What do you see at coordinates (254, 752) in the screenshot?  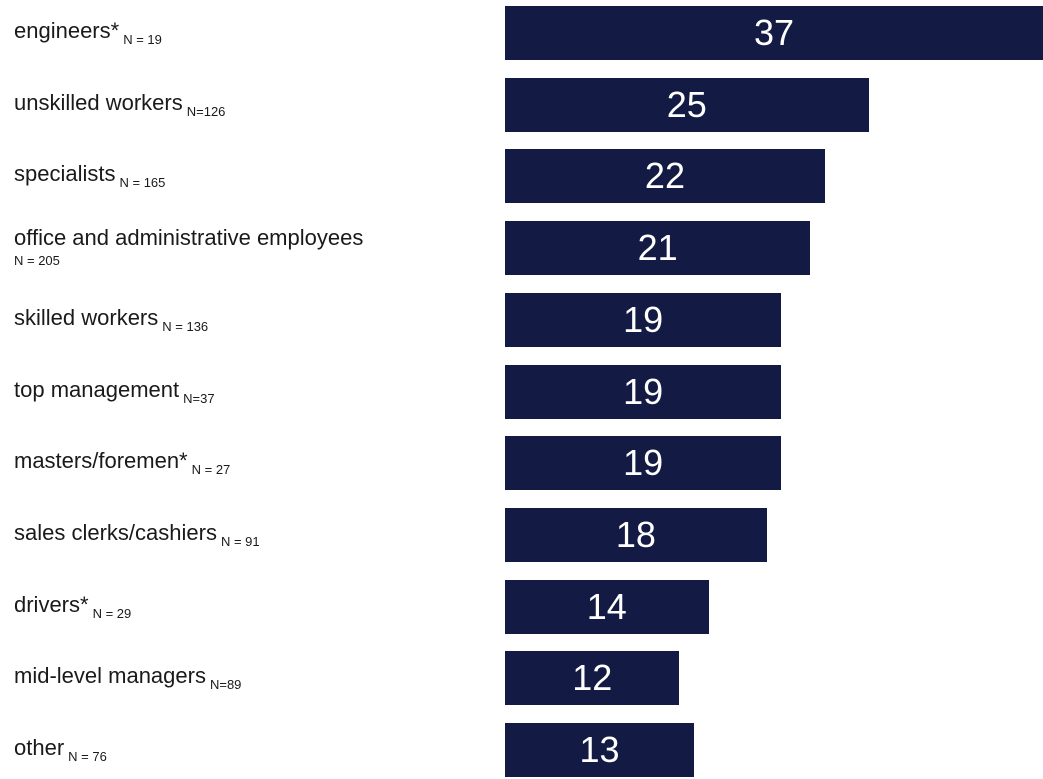 I see `category-label: other N = 76` at bounding box center [254, 752].